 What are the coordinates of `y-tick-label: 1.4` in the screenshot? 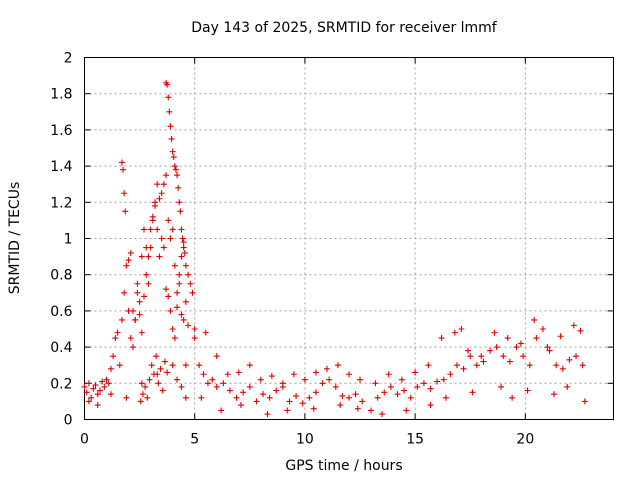 It's located at (61, 167).